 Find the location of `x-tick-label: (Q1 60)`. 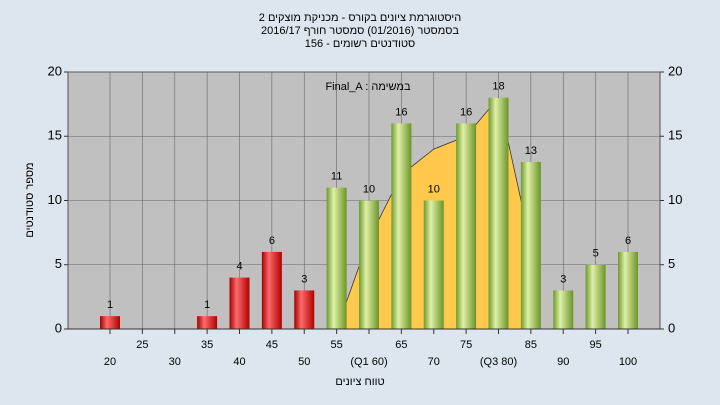

x-tick-label: (Q1 60) is located at coordinates (368, 362).